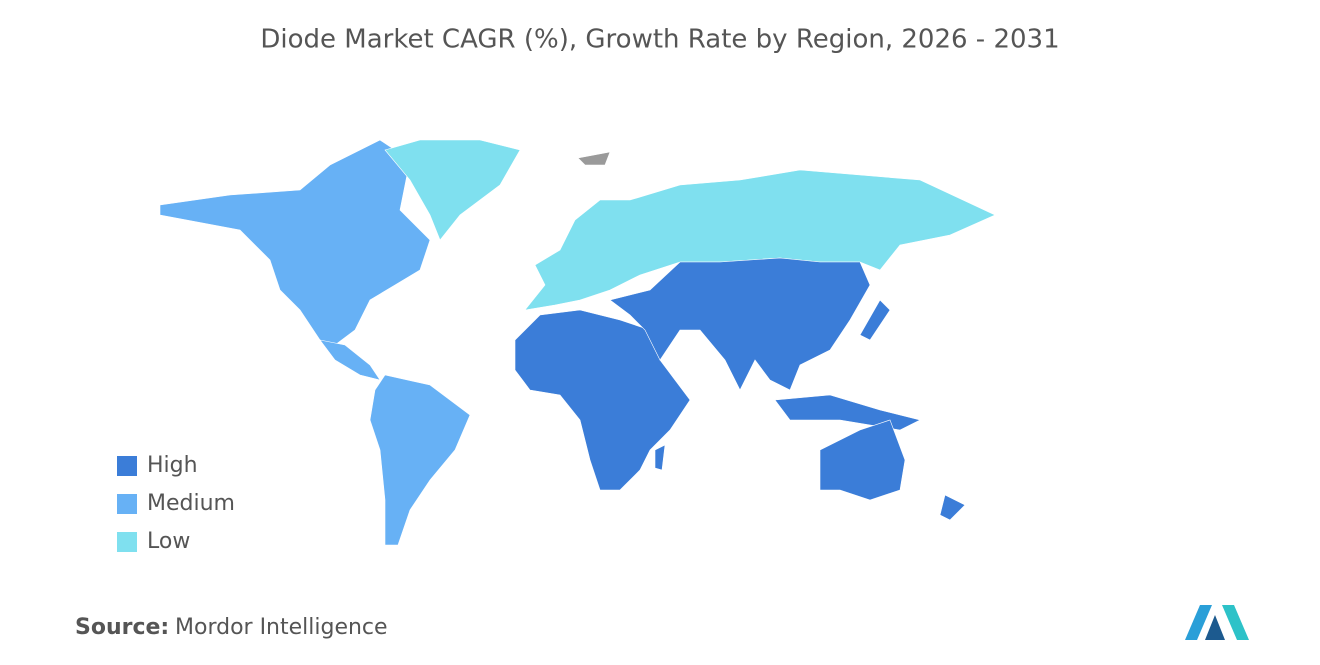 The image size is (1320, 665). Describe the element at coordinates (122, 627) in the screenshot. I see `source-label: Source:` at that location.